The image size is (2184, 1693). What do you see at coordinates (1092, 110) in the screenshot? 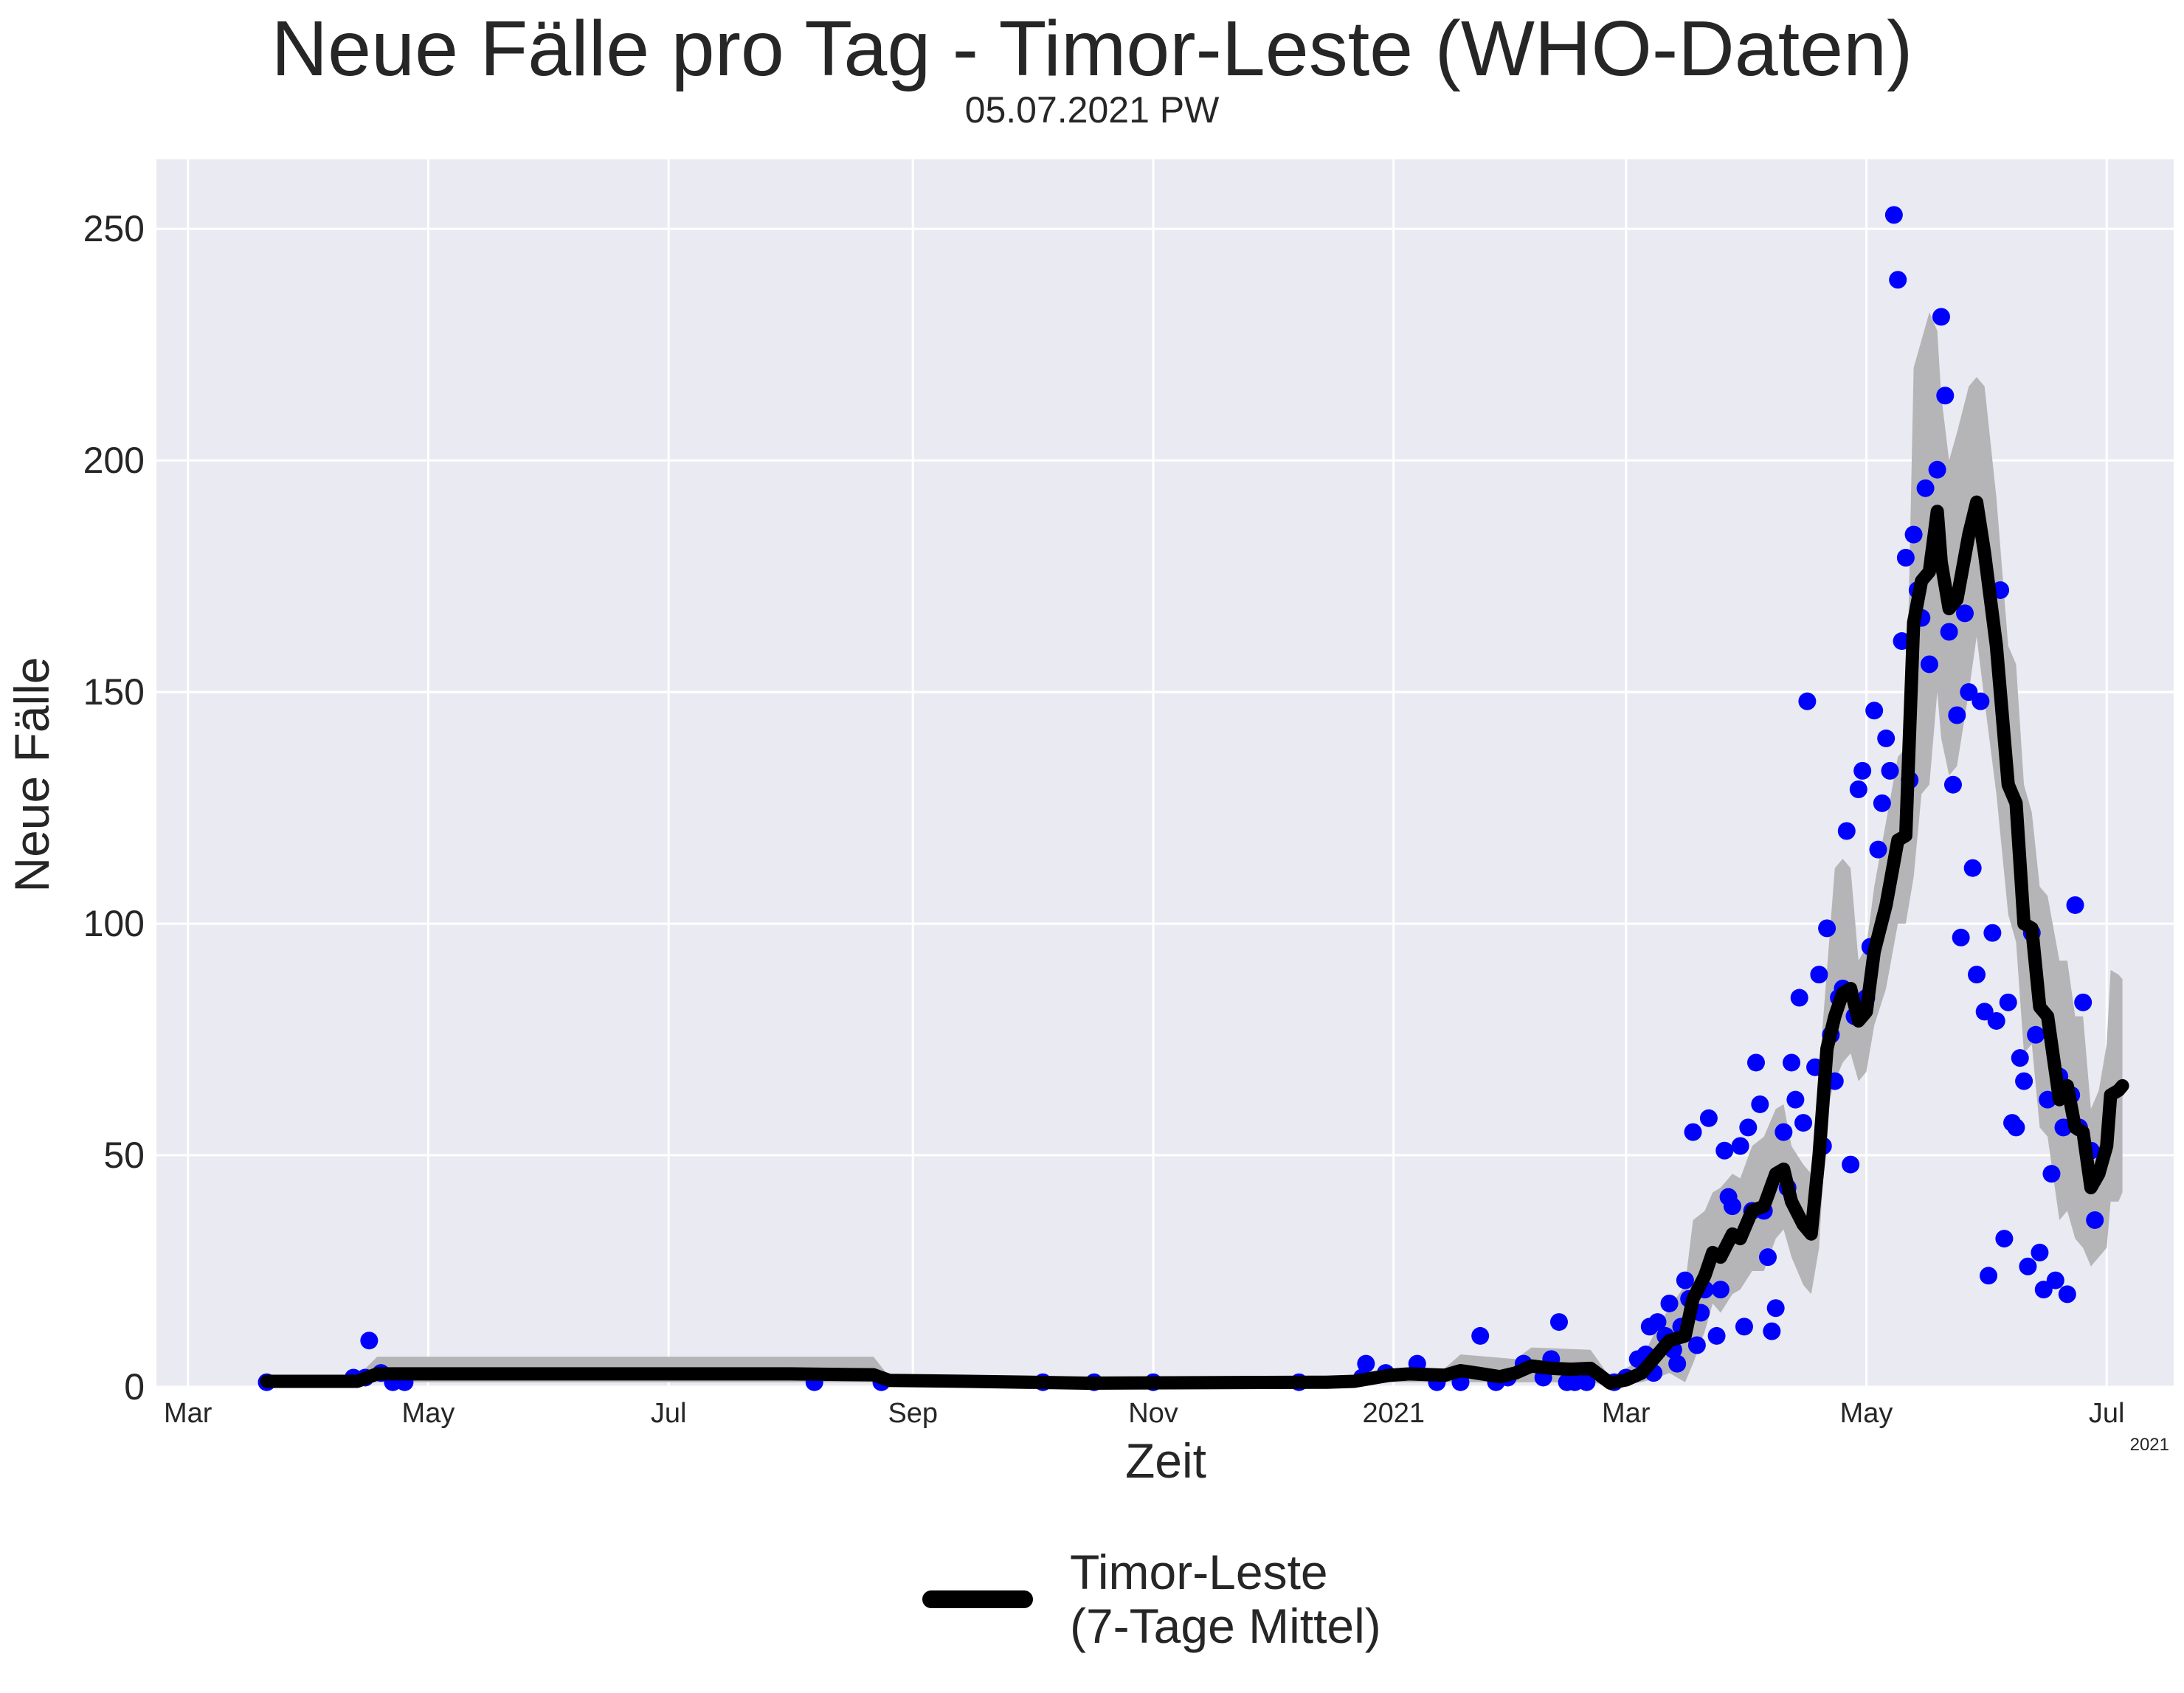
I see `chart-subtitle: 05.07.2021 PW` at bounding box center [1092, 110].